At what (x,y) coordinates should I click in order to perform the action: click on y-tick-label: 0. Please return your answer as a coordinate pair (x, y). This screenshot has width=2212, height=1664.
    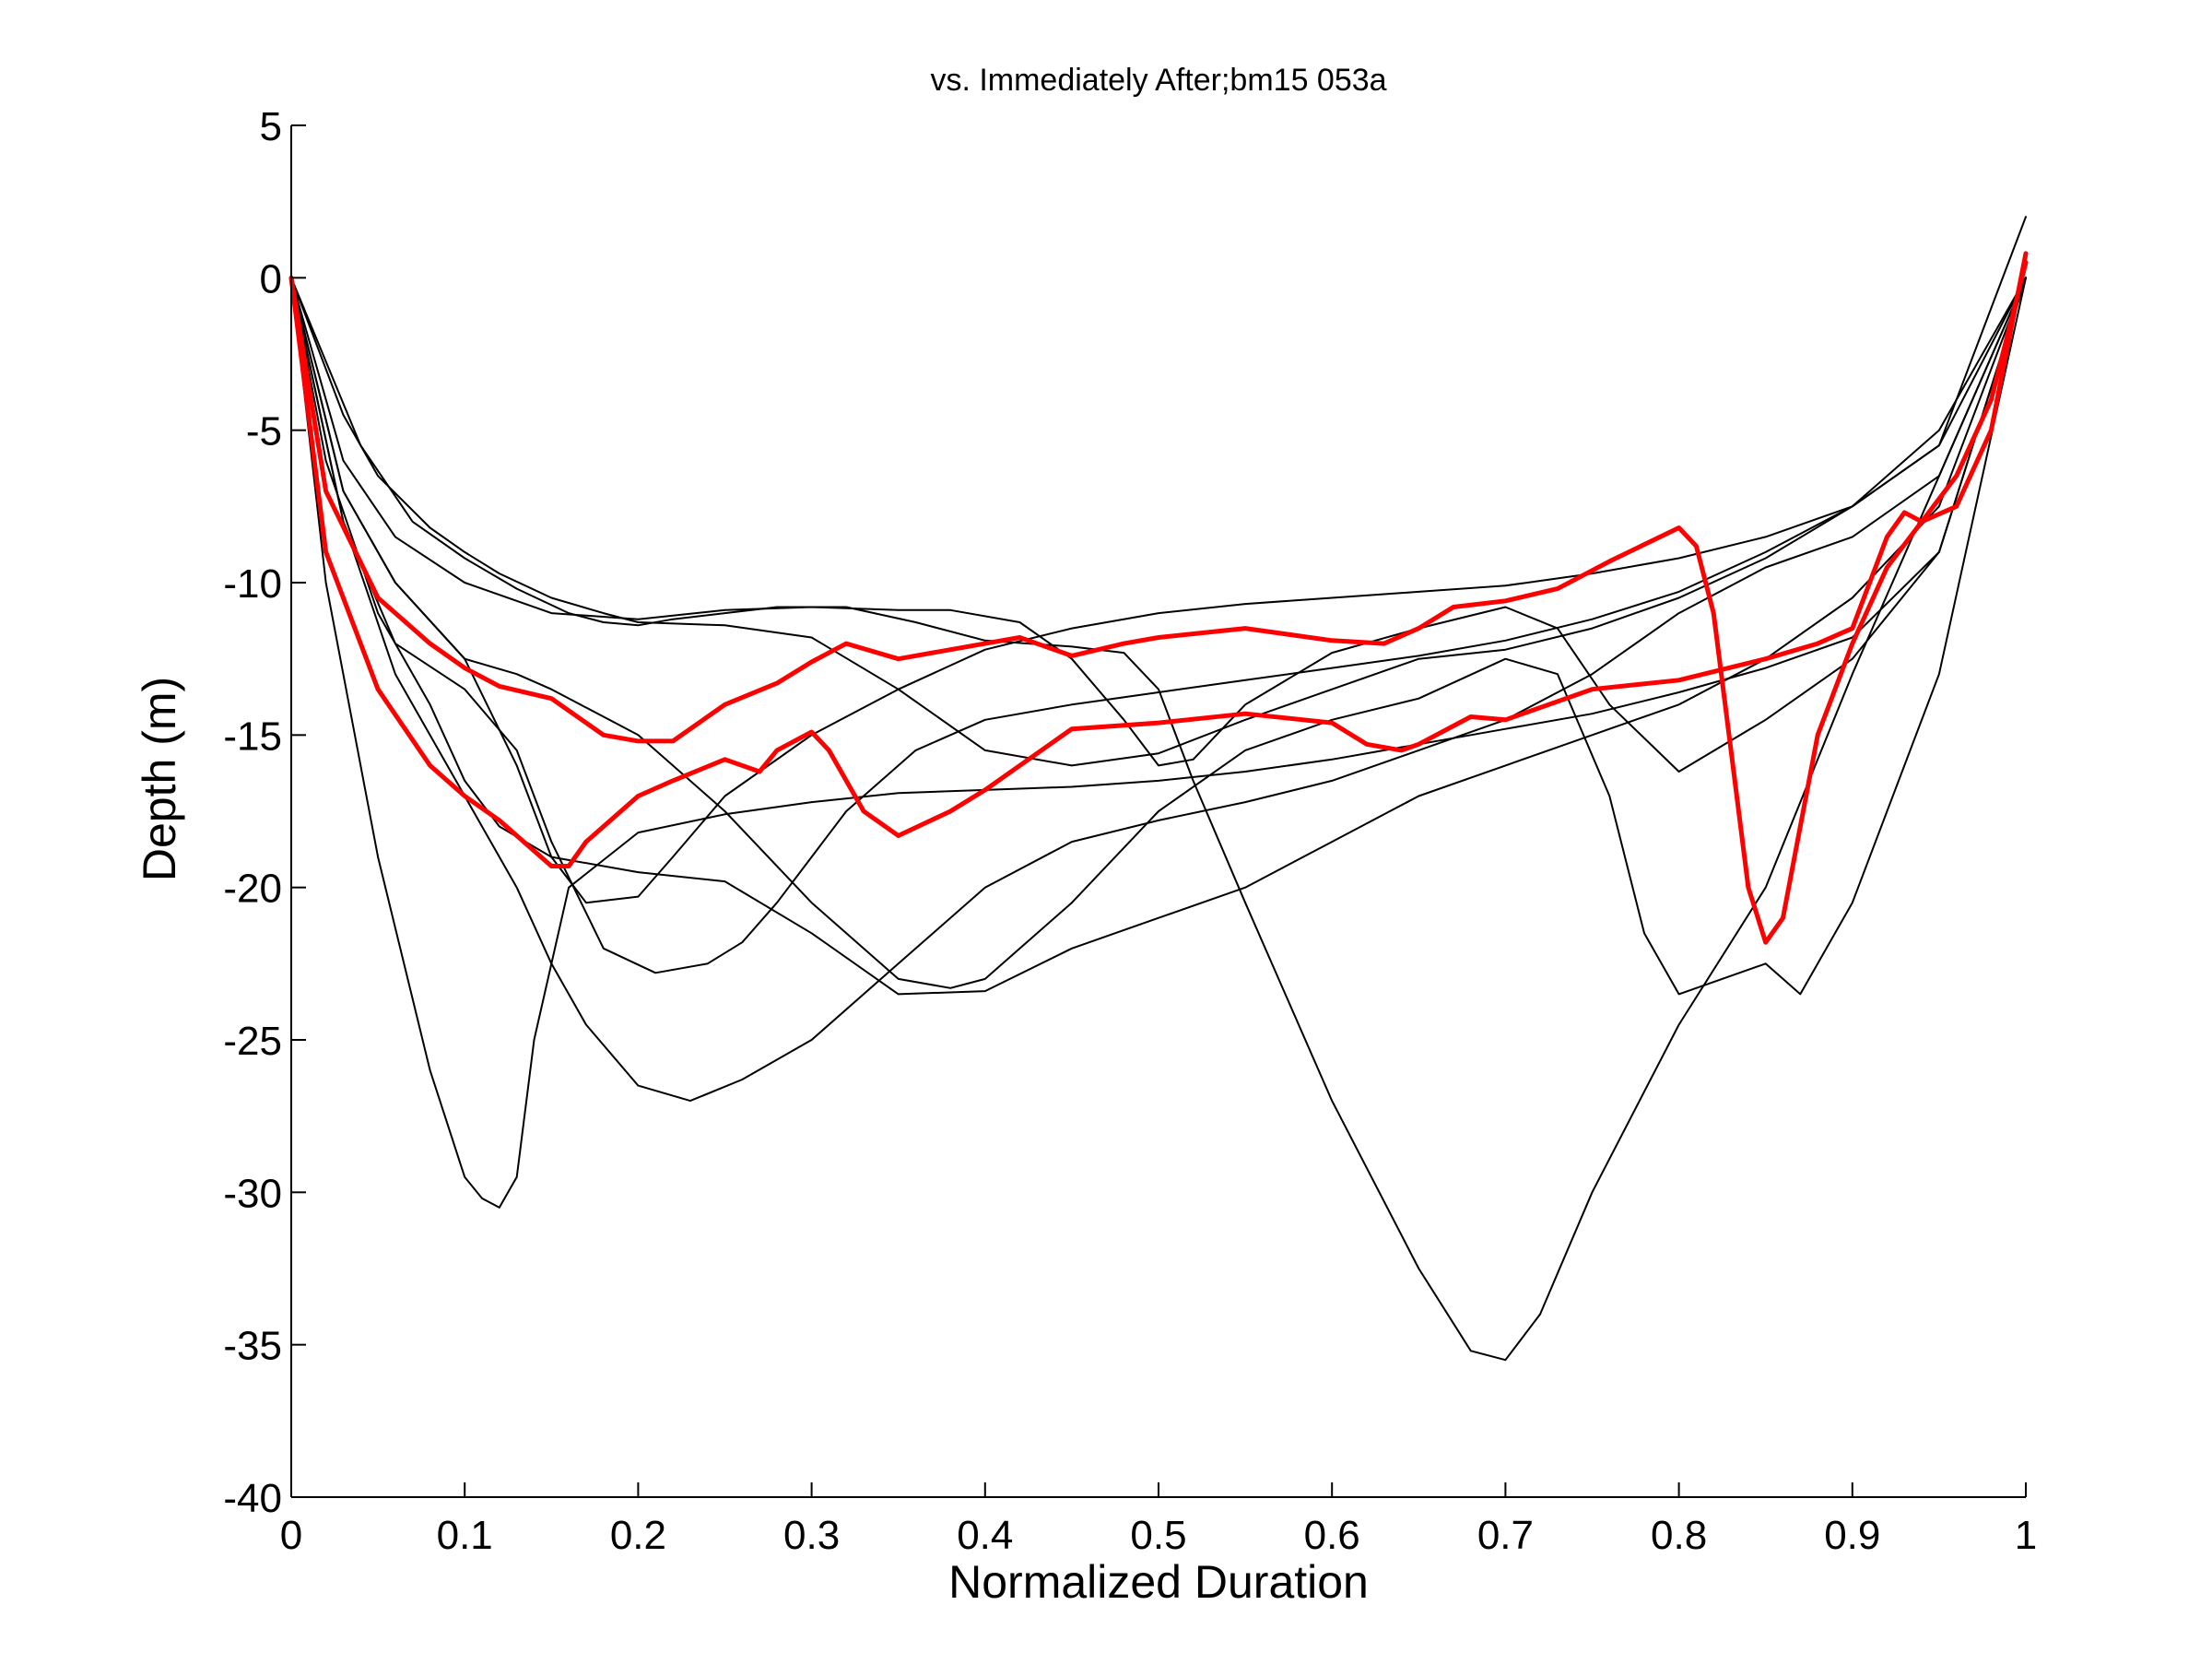
    Looking at the image, I should click on (271, 278).